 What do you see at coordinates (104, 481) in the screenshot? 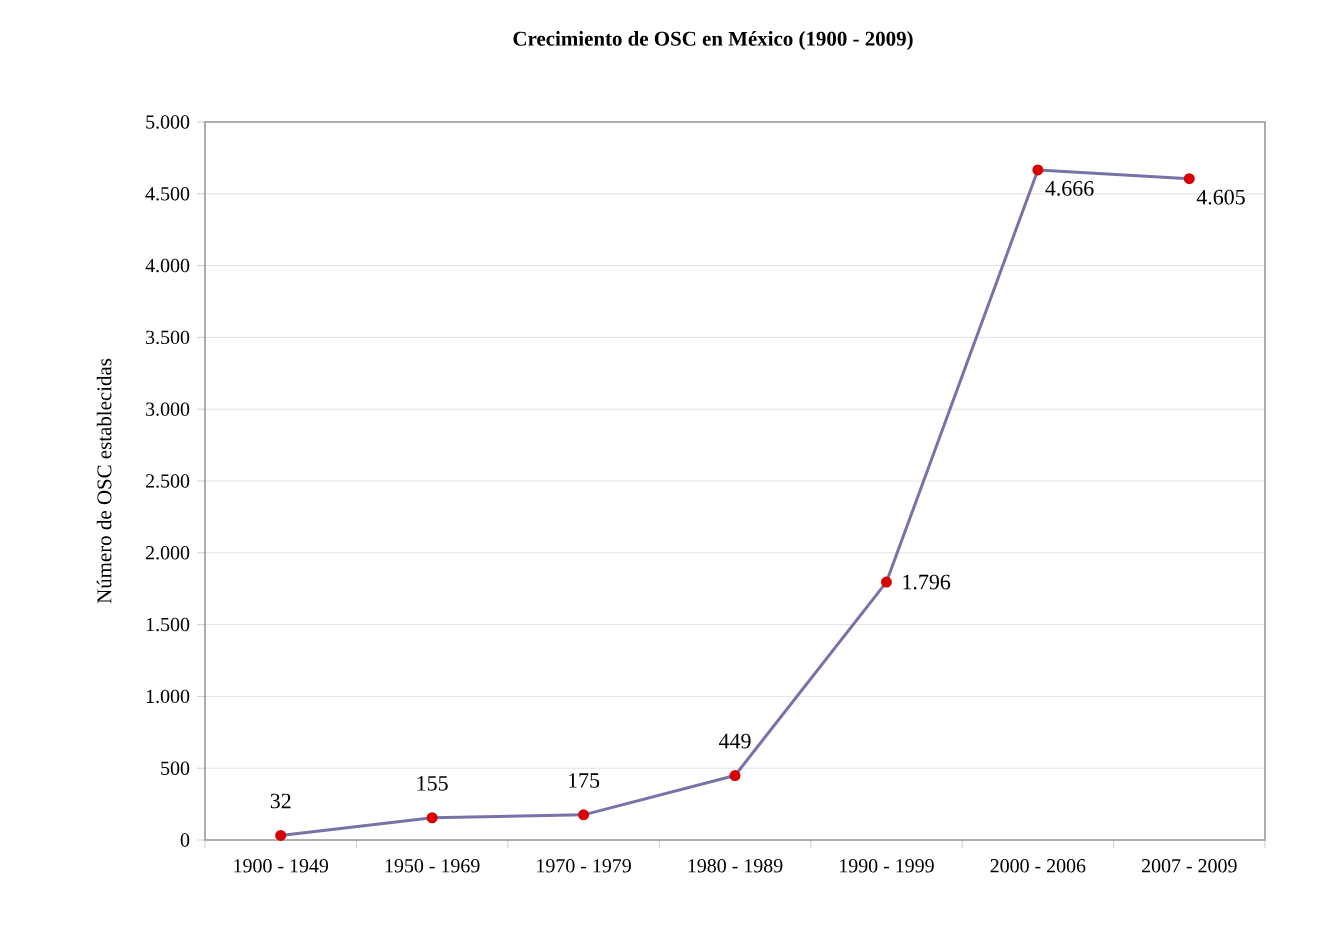
I see `y-axis-title: Número de OSC establecidas` at bounding box center [104, 481].